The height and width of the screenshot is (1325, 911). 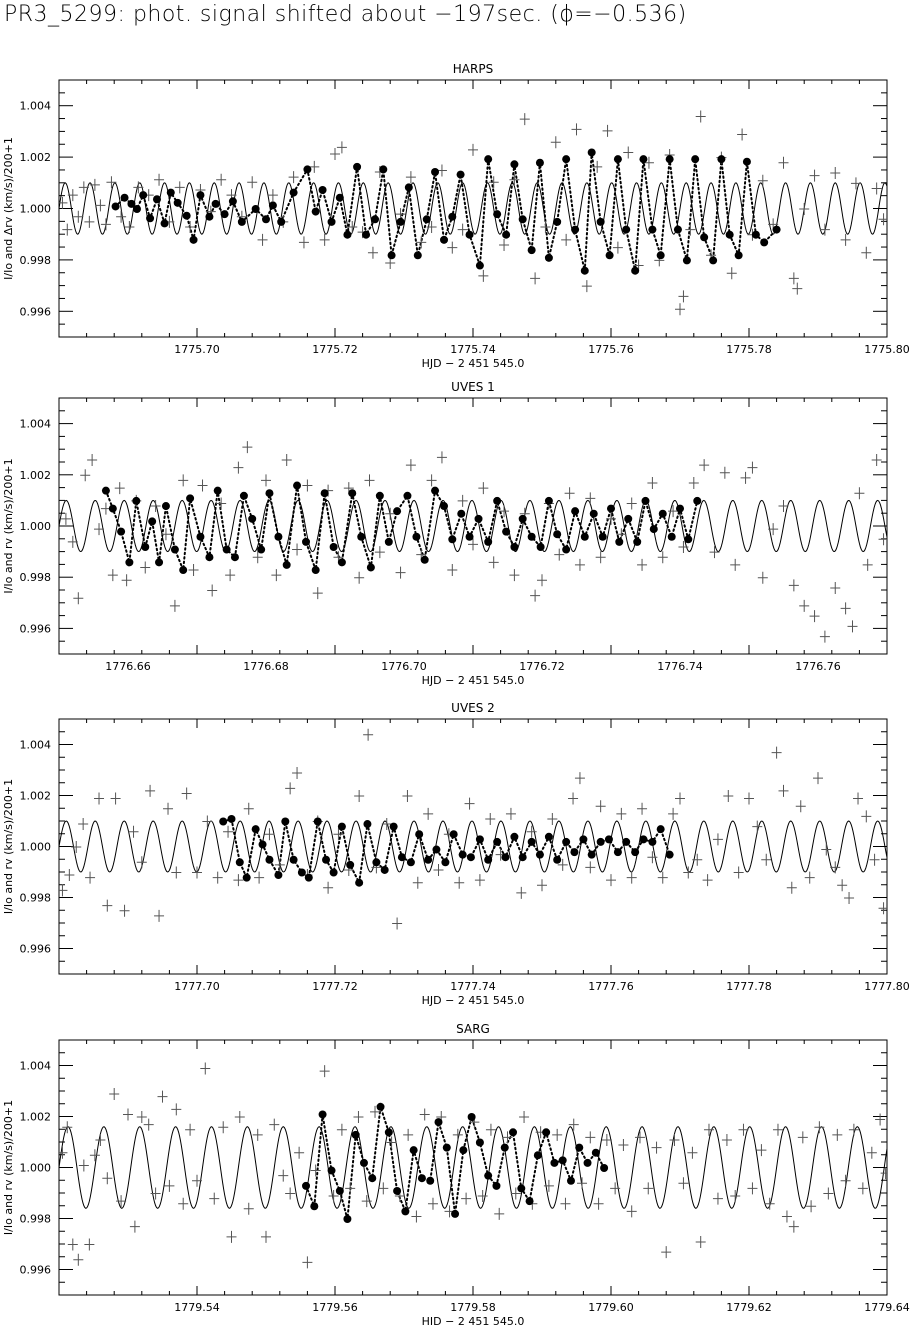 What do you see at coordinates (36, 847) in the screenshot?
I see `y-tick-label: 1.000` at bounding box center [36, 847].